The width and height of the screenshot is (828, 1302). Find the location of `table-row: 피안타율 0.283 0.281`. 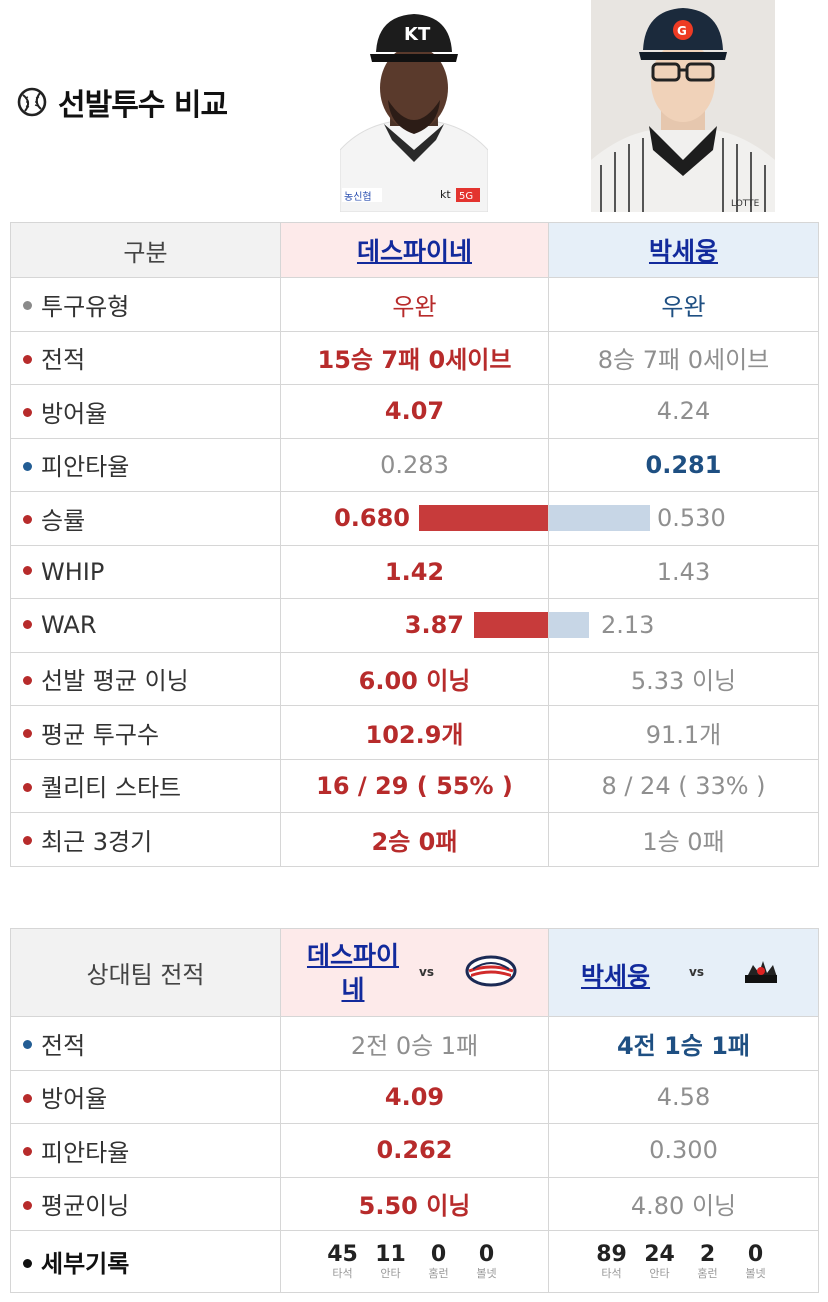

table-row: 피안타율 0.283 0.281 is located at coordinates (414, 464).